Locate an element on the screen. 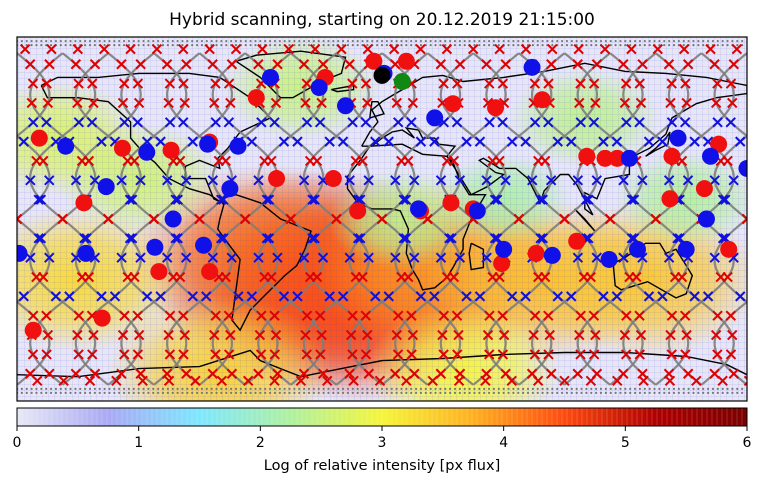  colorbar-tick-label: 6 is located at coordinates (747, 443).